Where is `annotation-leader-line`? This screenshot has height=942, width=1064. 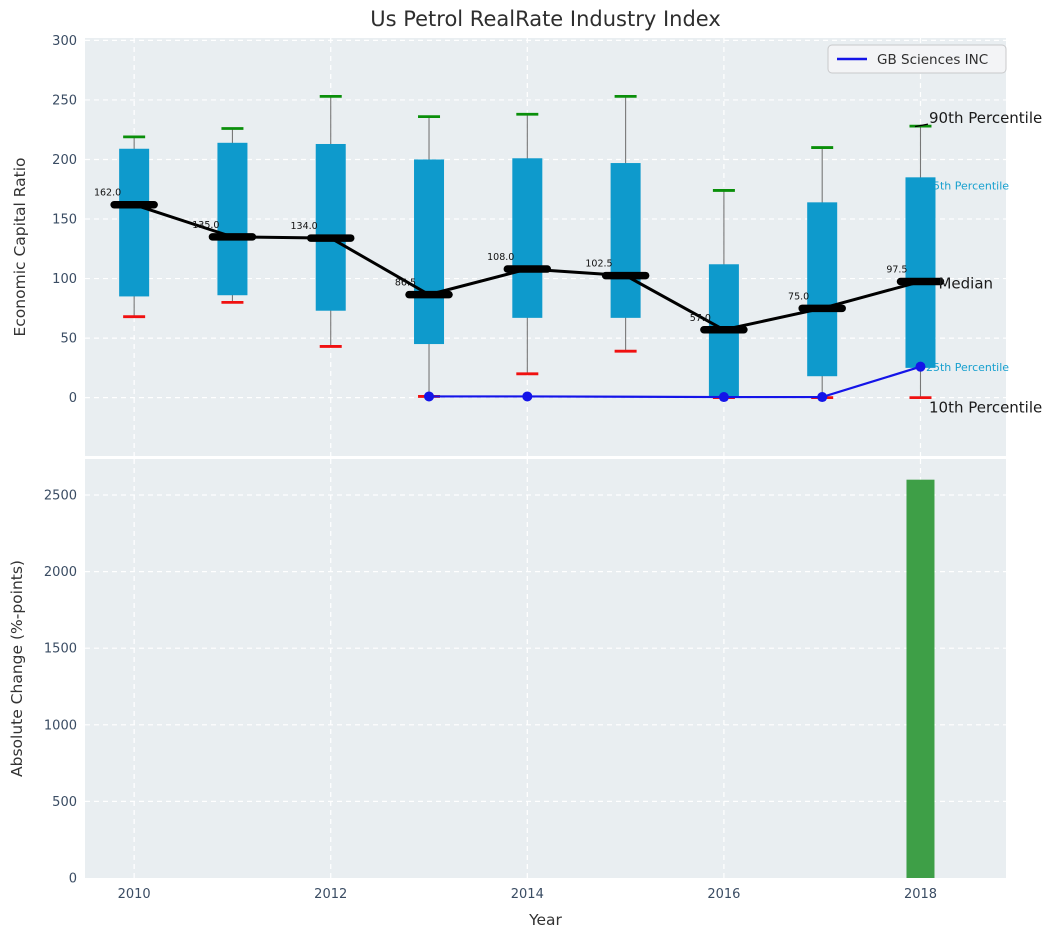
annotation-leader-line is located at coordinates (921, 125).